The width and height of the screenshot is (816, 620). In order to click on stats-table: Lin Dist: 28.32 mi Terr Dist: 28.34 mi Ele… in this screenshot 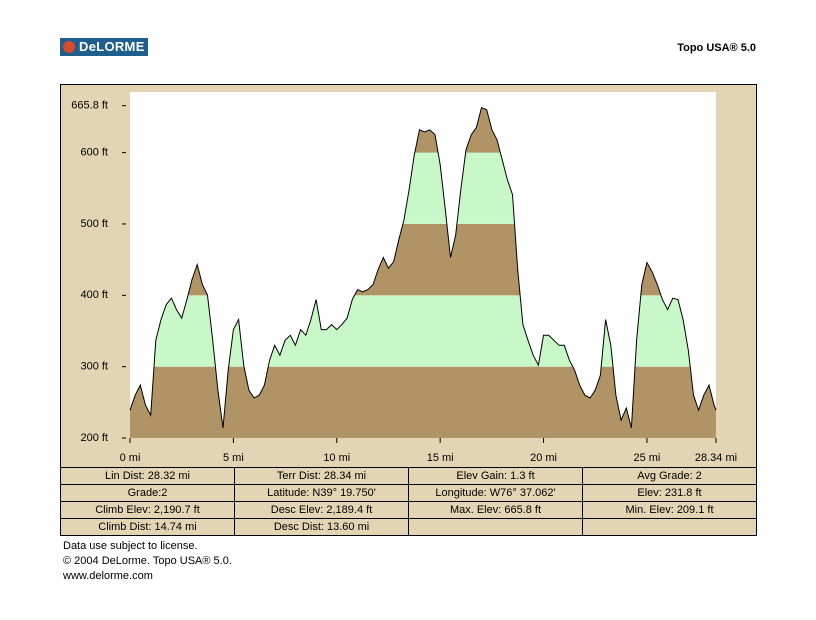, I will do `click(408, 501)`.